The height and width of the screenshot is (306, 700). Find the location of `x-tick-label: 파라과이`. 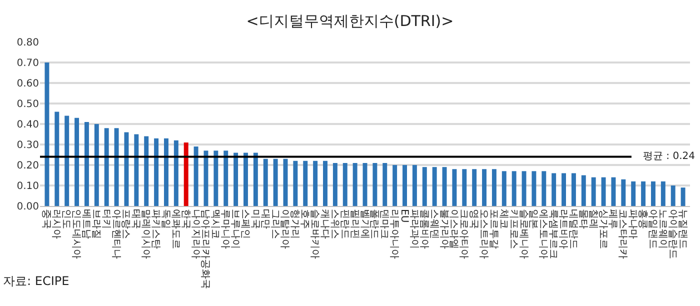

x-tick-label: 파라과이 is located at coordinates (414, 229).